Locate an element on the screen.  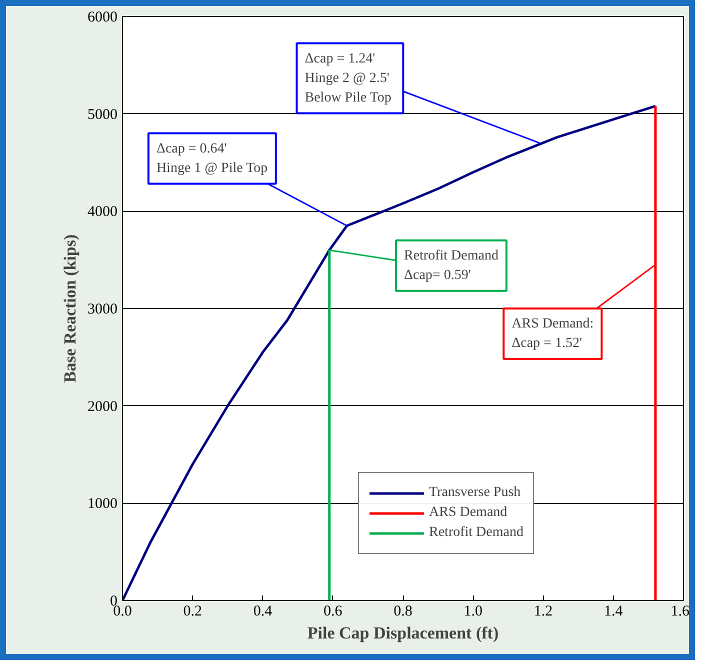
y-axis-title: Base Reaction (kips) is located at coordinates (70, 308).